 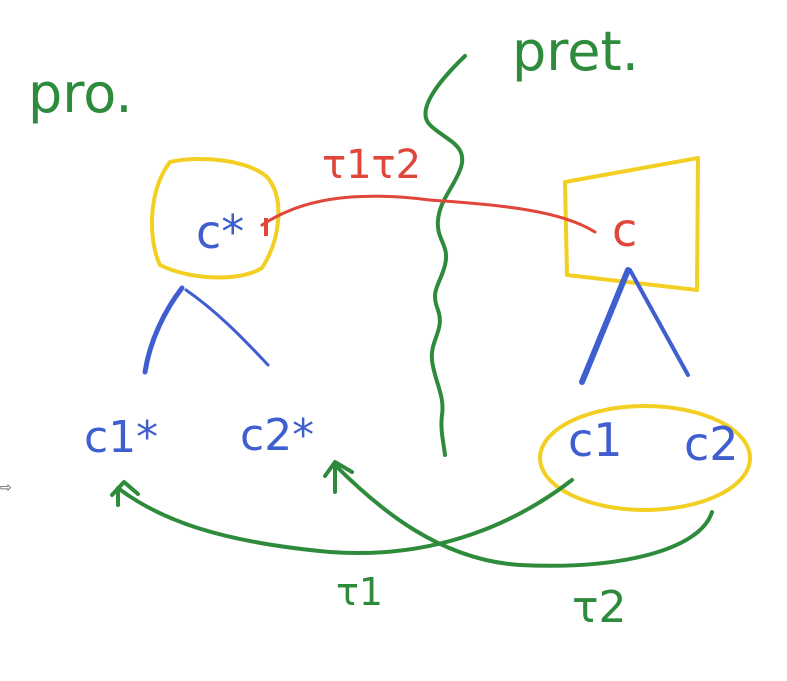 I want to click on right-children-highlight, so click(x=645, y=458).